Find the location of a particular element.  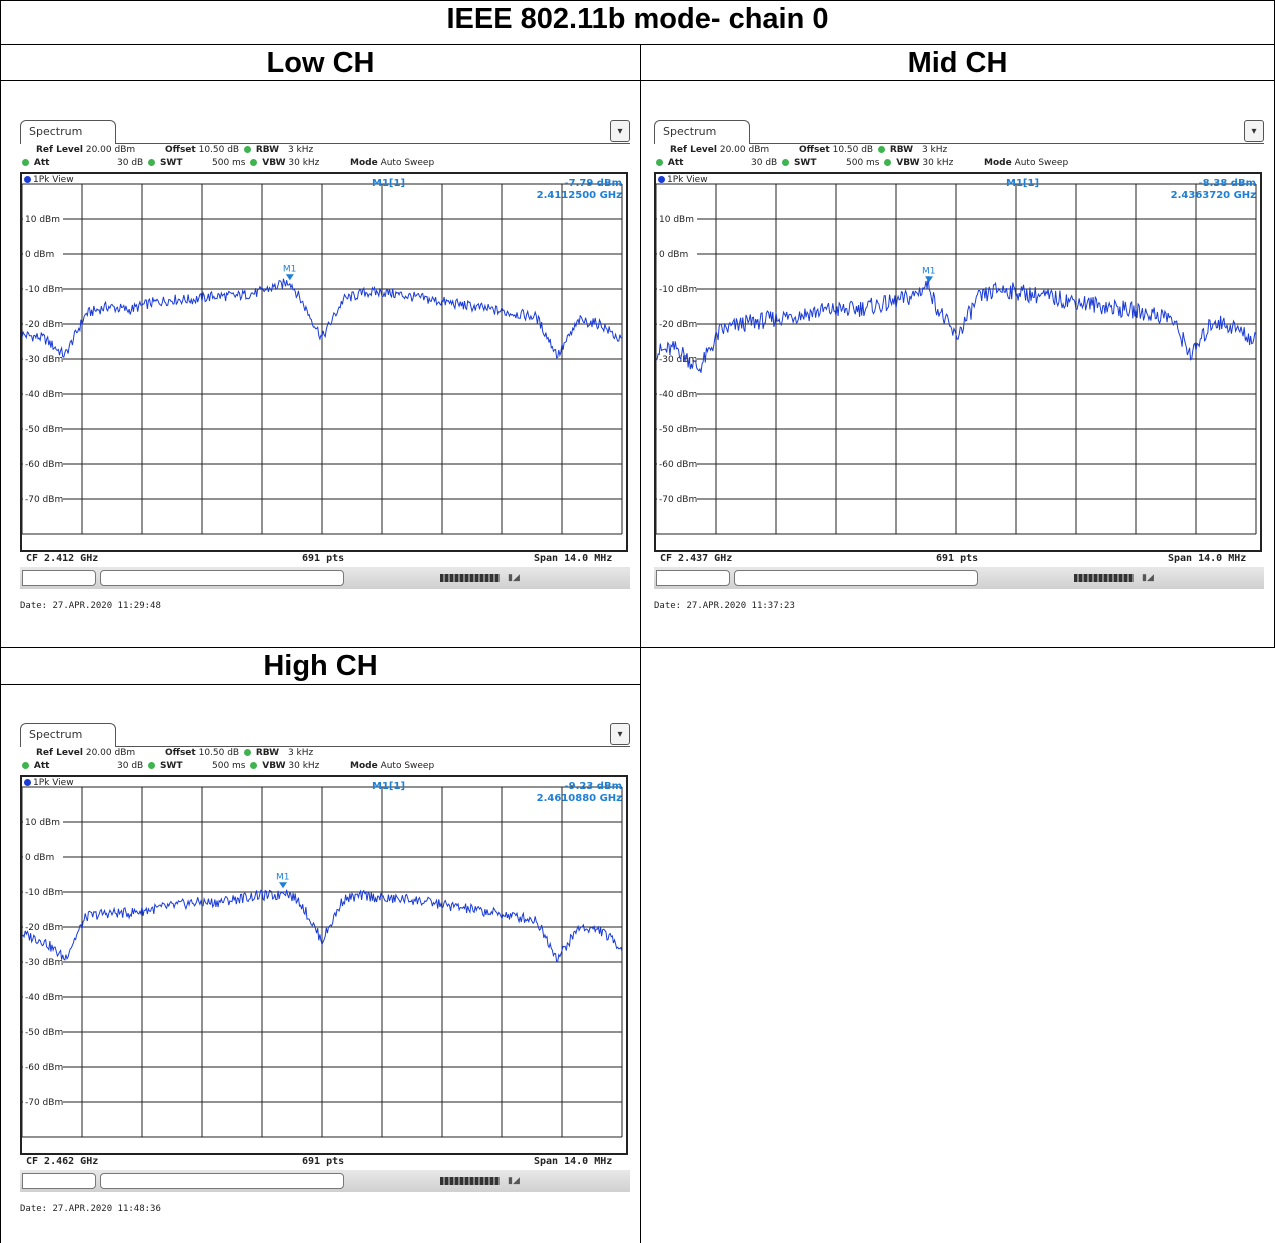

marker-readout-frequency: 2.4363720 GHz is located at coordinates (1214, 195).